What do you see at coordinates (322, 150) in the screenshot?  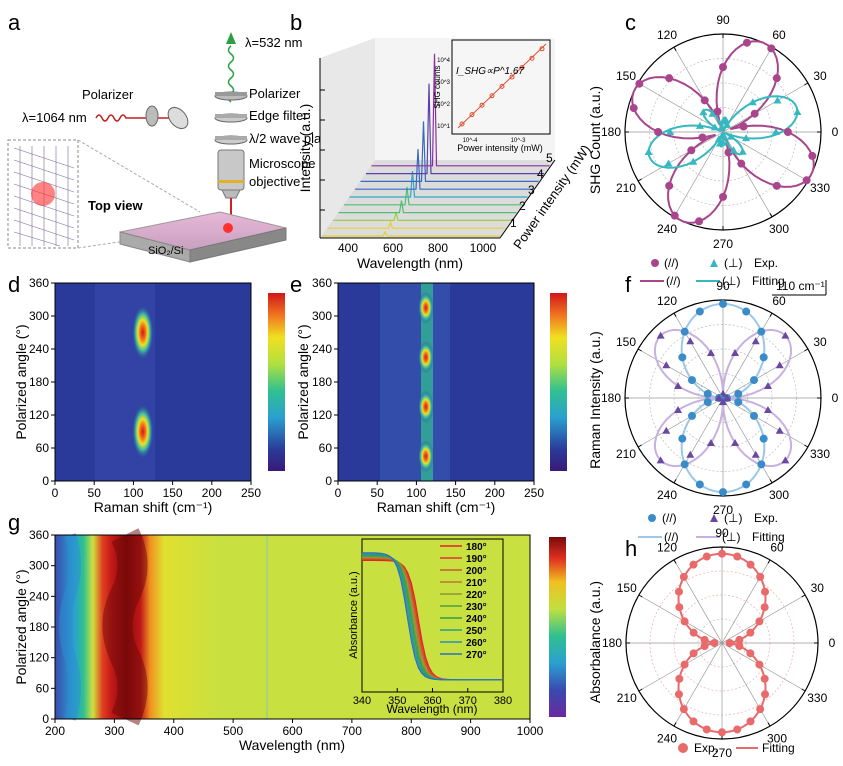 I see `b-y-ticks` at bounding box center [322, 150].